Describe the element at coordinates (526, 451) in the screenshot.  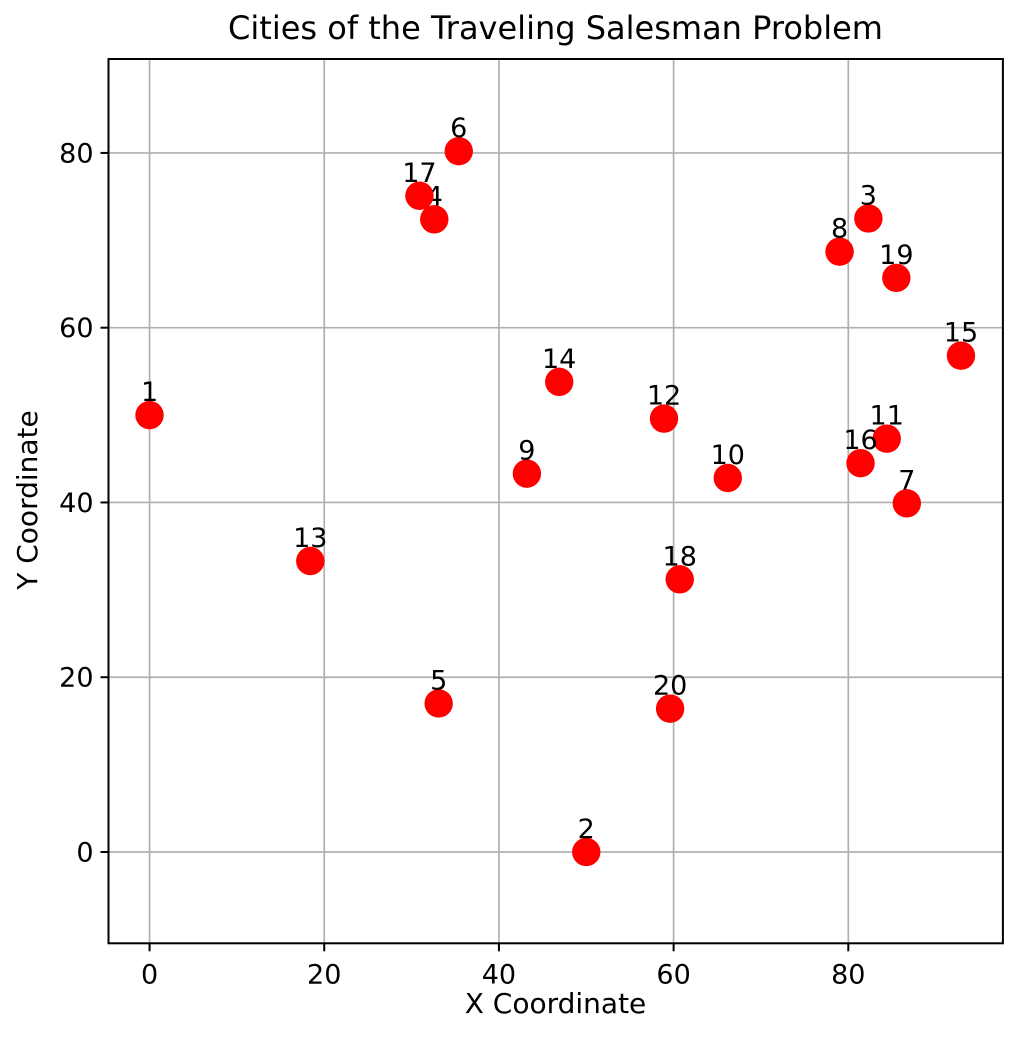
I see `point-label-9: 9` at that location.